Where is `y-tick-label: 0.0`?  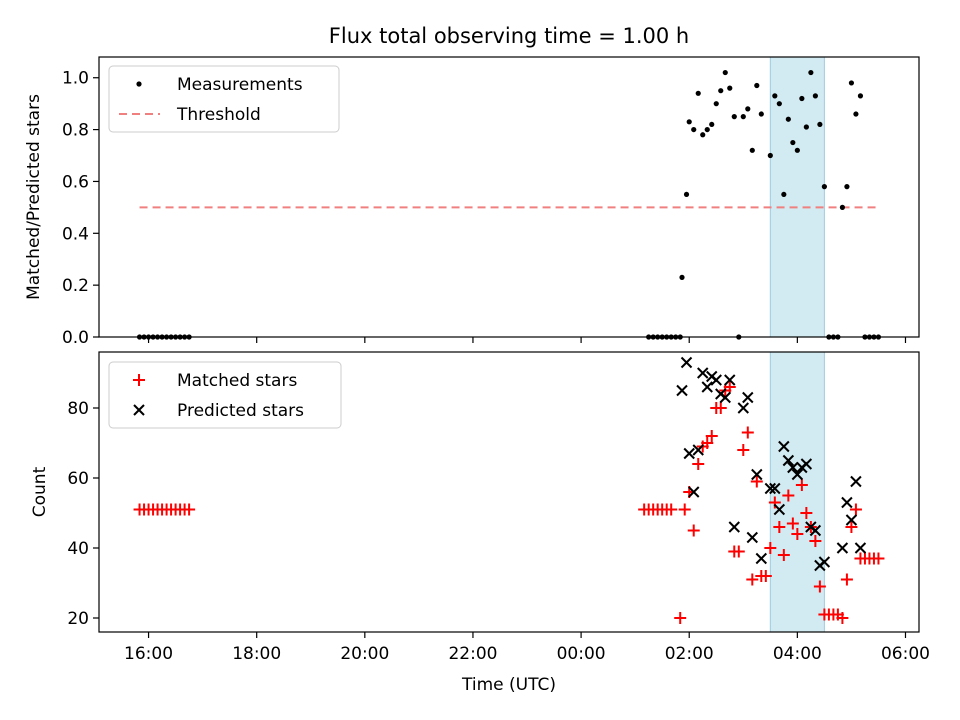
y-tick-label: 0.0 is located at coordinates (75, 338).